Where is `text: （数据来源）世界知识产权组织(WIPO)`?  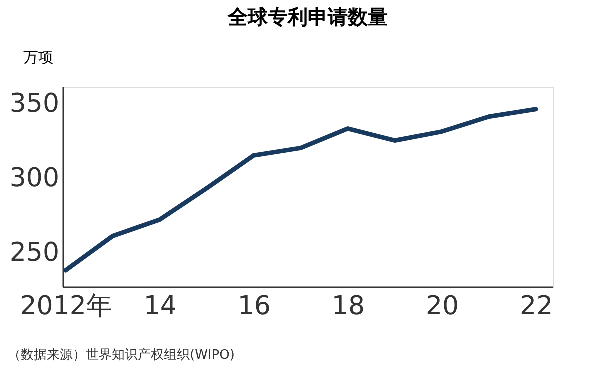
text: （数据来源）世界知识产权组织(WIPO) is located at coordinates (121, 355).